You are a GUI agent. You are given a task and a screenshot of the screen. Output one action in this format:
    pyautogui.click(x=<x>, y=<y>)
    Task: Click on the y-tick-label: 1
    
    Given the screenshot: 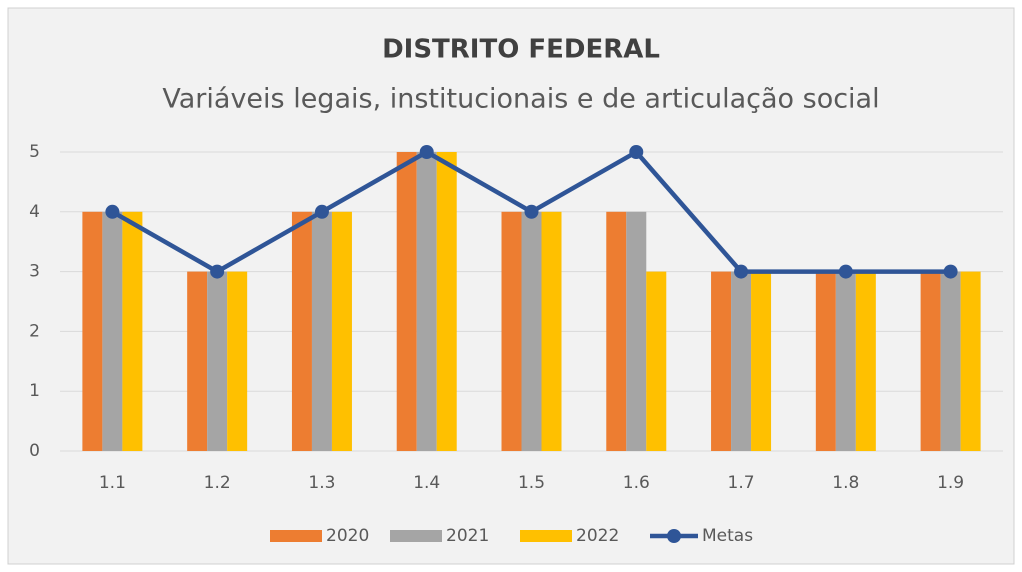 What is the action you would take?
    pyautogui.click(x=34, y=391)
    